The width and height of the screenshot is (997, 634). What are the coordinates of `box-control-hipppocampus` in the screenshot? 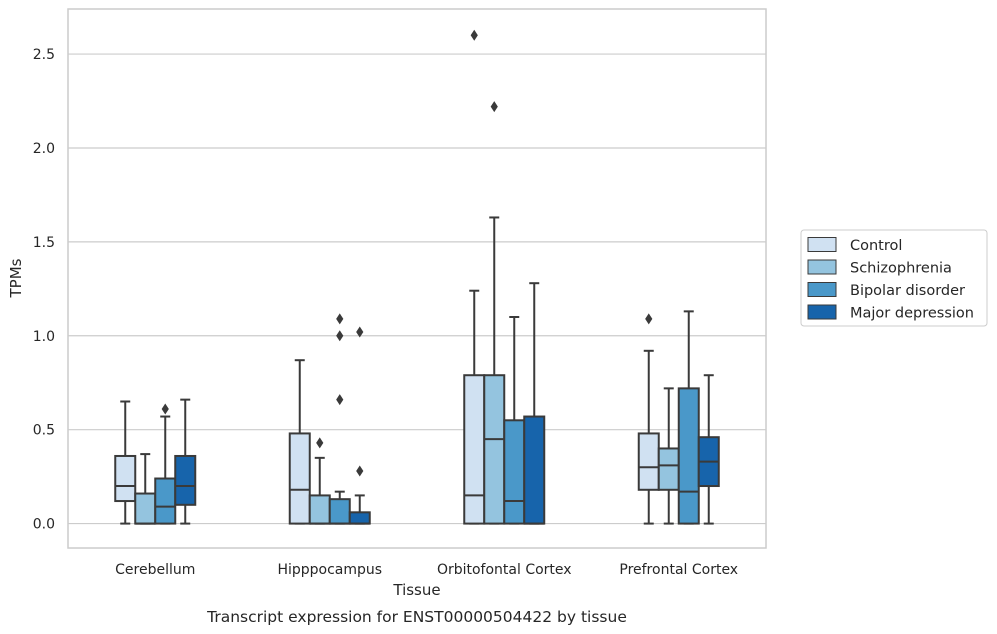 It's located at (299, 442).